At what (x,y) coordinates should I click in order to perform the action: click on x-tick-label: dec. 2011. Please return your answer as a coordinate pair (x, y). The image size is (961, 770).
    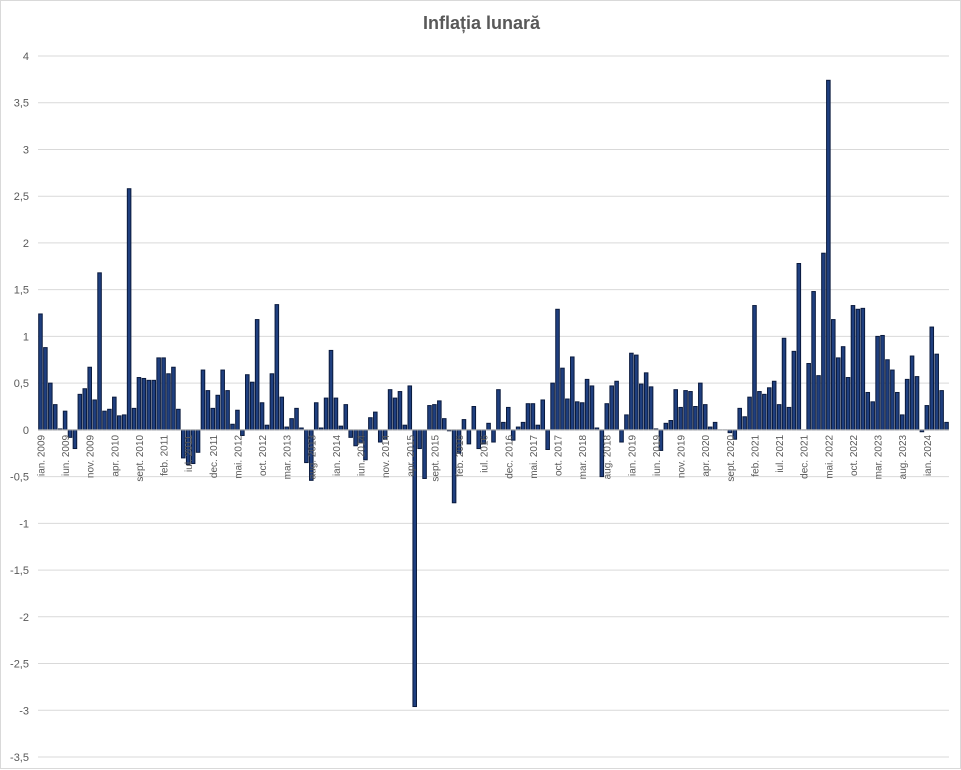
    Looking at the image, I should click on (214, 456).